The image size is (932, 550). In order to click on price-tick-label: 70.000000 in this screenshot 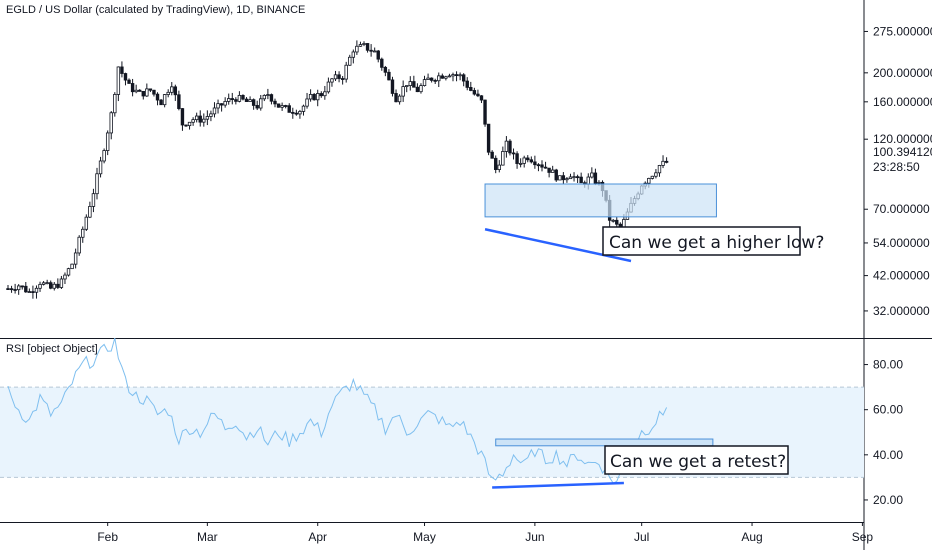, I will do `click(901, 209)`.